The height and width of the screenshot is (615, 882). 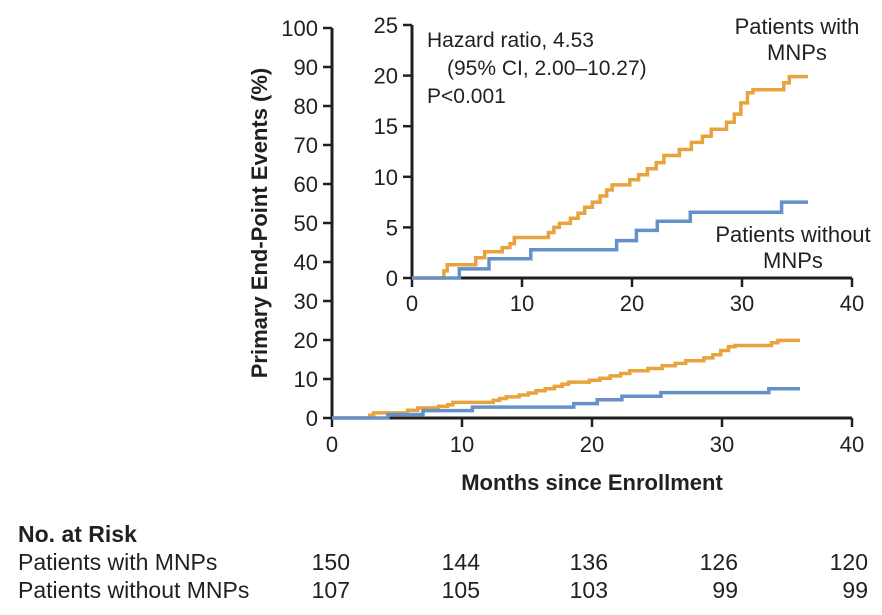 I want to click on inset-y-tick-label: 20, so click(x=386, y=76).